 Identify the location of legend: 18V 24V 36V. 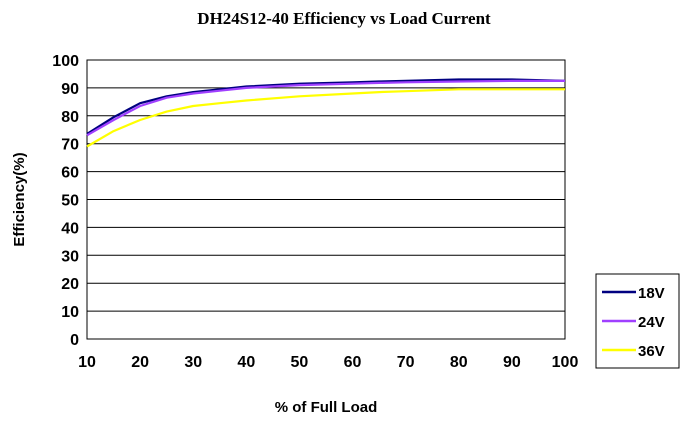
(637, 321).